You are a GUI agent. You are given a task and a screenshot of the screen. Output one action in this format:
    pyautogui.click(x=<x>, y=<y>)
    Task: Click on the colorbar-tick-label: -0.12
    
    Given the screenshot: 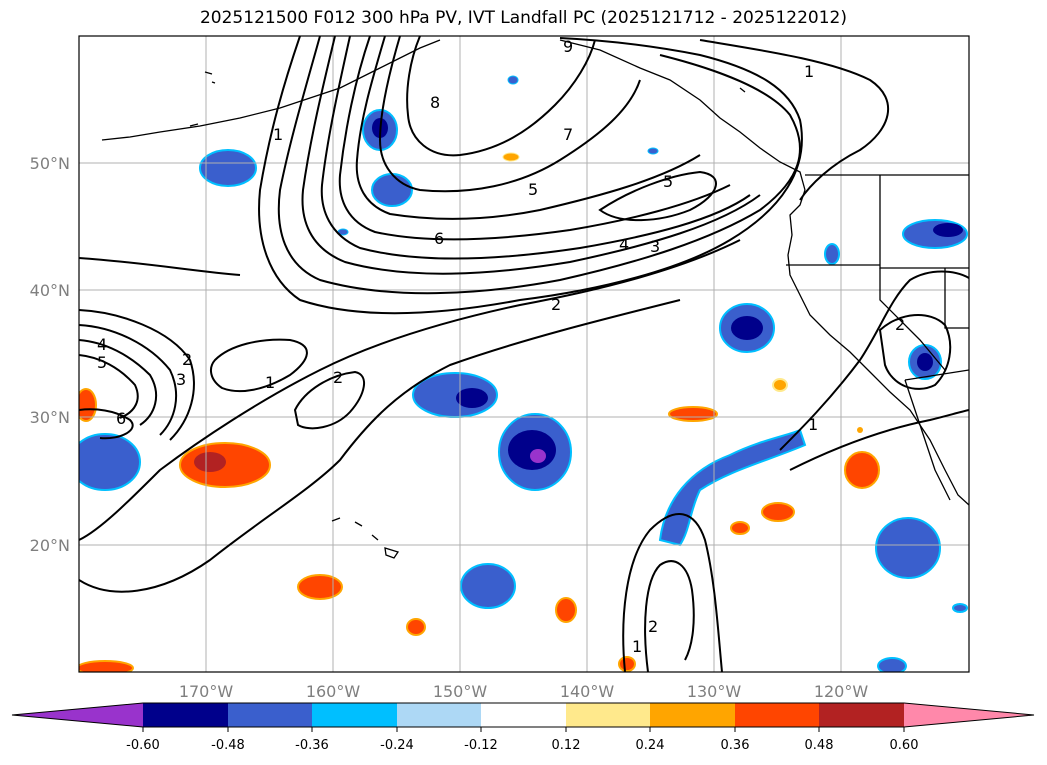 What is the action you would take?
    pyautogui.click(x=481, y=745)
    